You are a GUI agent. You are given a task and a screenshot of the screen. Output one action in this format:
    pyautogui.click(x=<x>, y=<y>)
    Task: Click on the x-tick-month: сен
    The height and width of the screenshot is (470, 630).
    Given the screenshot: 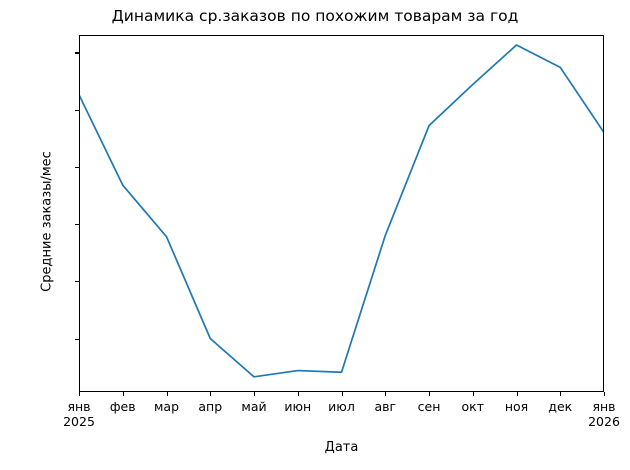 What is the action you would take?
    pyautogui.click(x=429, y=406)
    